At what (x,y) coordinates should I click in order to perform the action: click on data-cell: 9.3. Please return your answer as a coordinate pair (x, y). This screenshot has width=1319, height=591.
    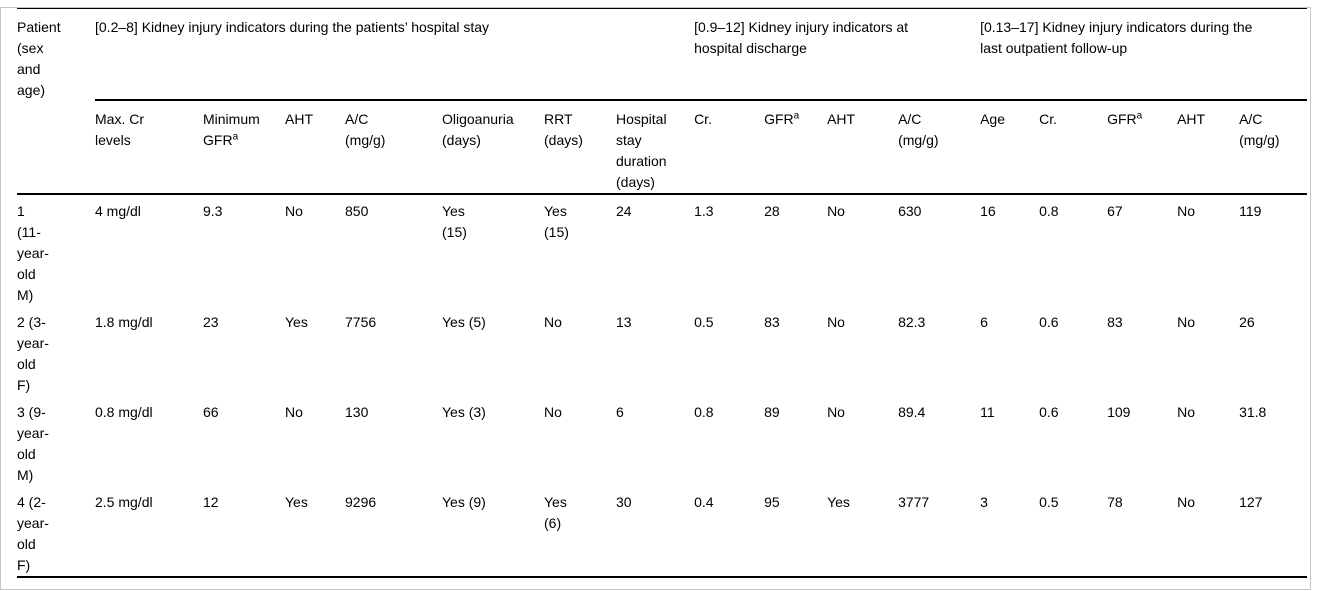
    Looking at the image, I should click on (213, 211).